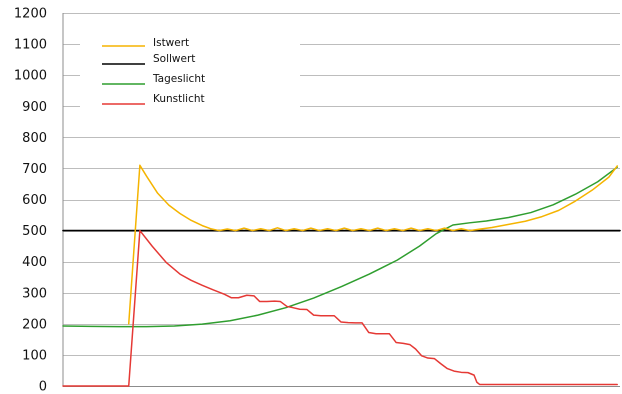 The image size is (622, 394). I want to click on legend-label-sollwert: Sollwert, so click(174, 59).